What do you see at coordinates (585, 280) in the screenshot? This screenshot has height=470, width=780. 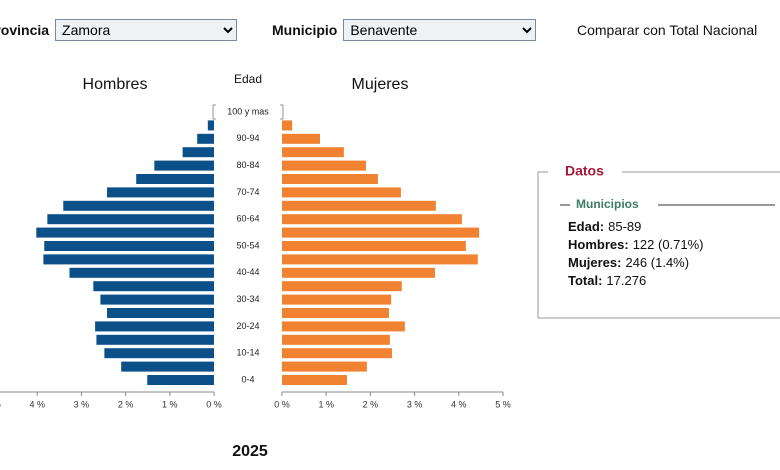 I see `row-label: Total:` at bounding box center [585, 280].